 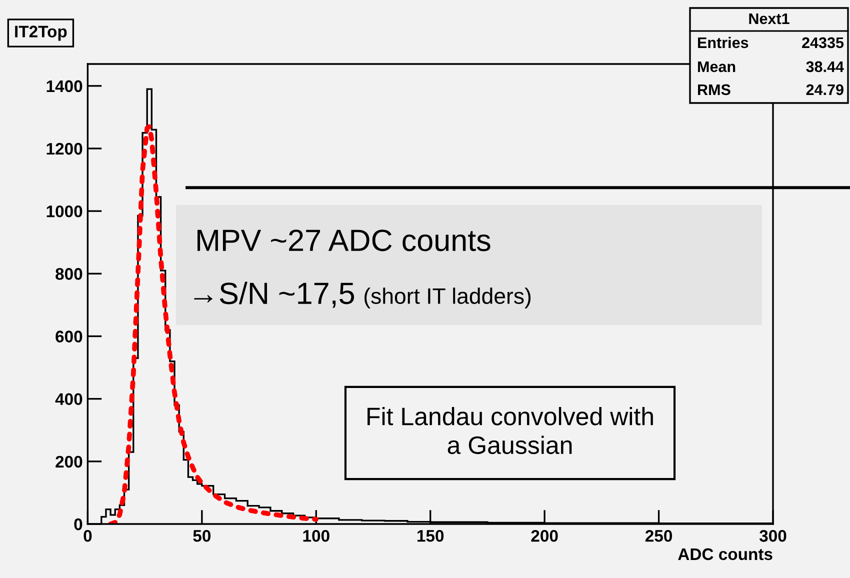 I want to click on x-tick-label: 250, so click(x=658, y=536).